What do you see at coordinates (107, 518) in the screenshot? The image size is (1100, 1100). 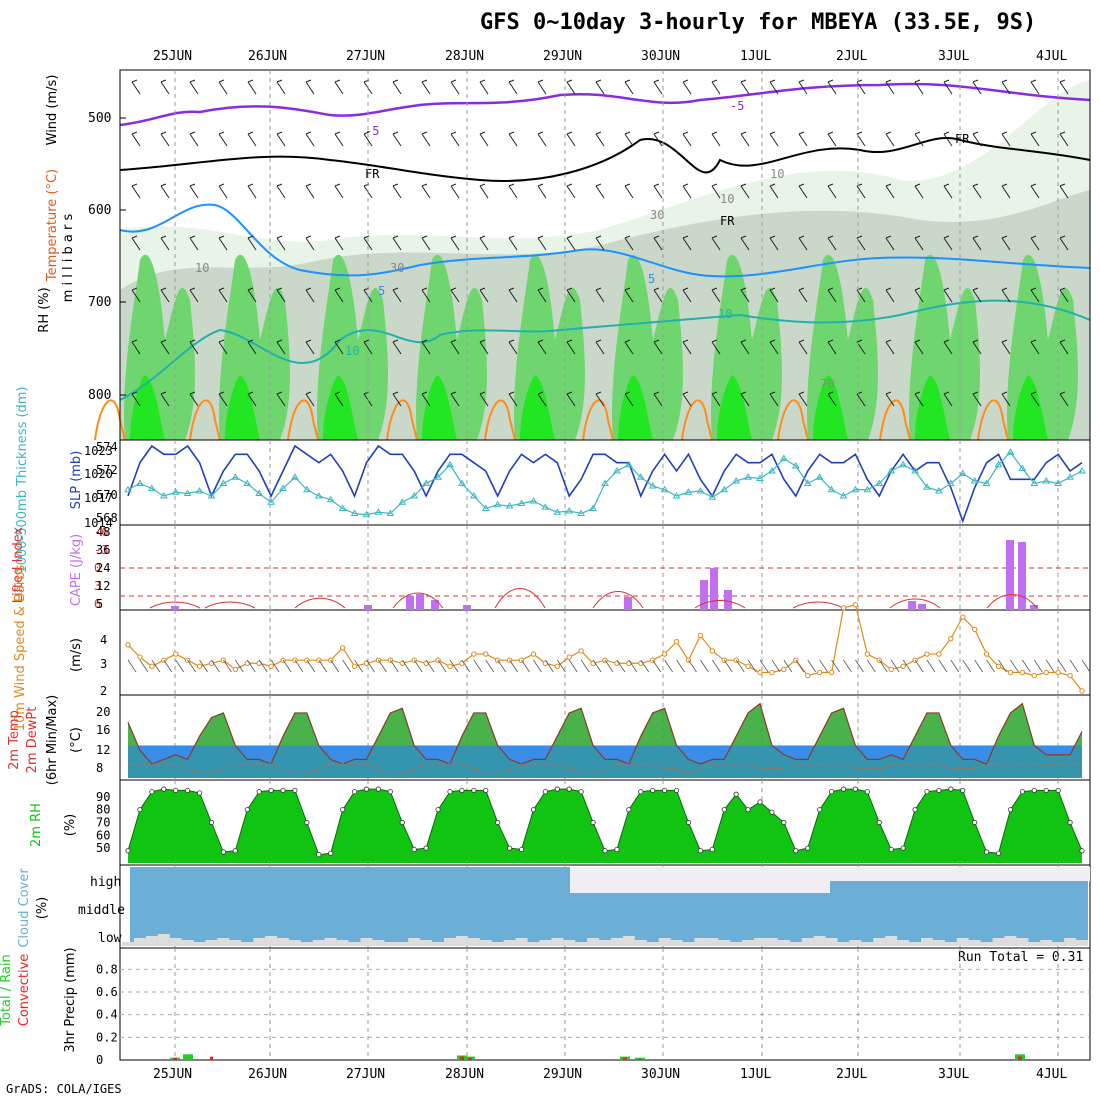 I see `slp-left-tick: 568` at bounding box center [107, 518].